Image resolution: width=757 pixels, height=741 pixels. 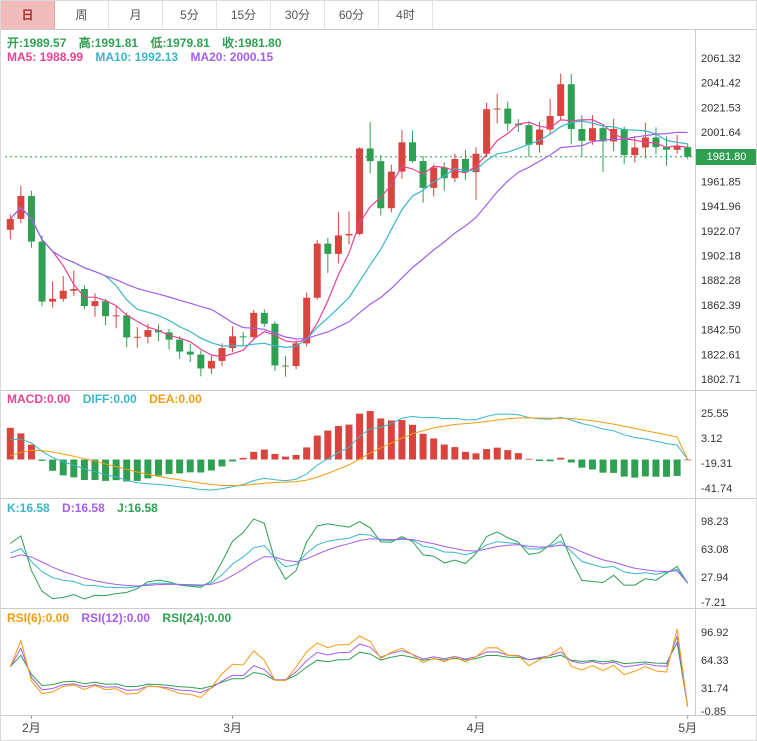 I want to click on tab-30min: 30分, so click(x=298, y=15).